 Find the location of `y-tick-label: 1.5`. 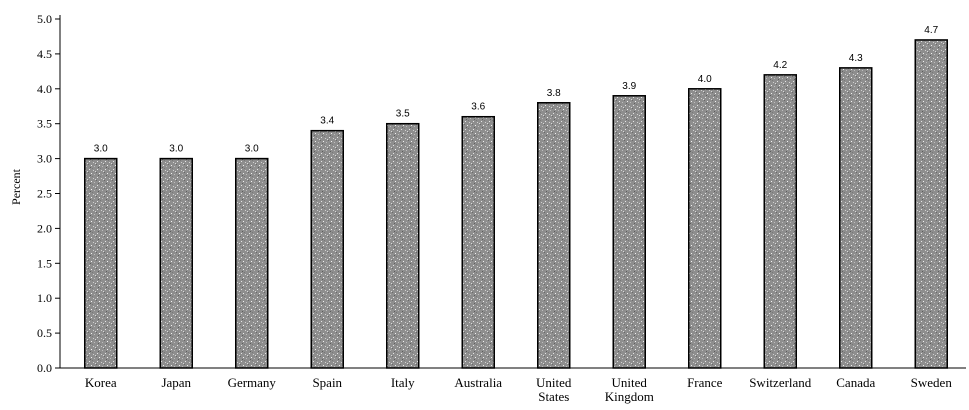

y-tick-label: 1.5 is located at coordinates (44, 263).